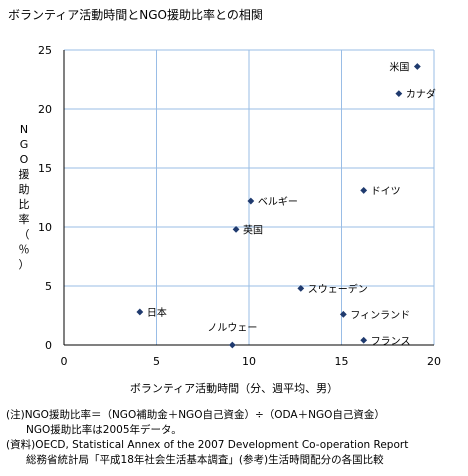 The height and width of the screenshot is (476, 468). Describe the element at coordinates (342, 361) in the screenshot. I see `x-tick-label: 15` at that location.